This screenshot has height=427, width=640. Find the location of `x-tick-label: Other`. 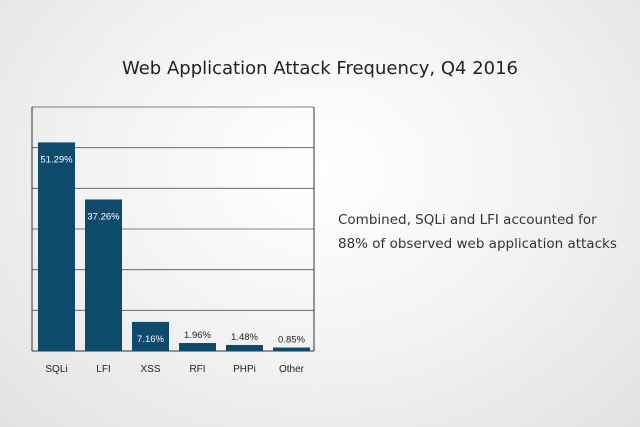

x-tick-label: Other is located at coordinates (292, 369).